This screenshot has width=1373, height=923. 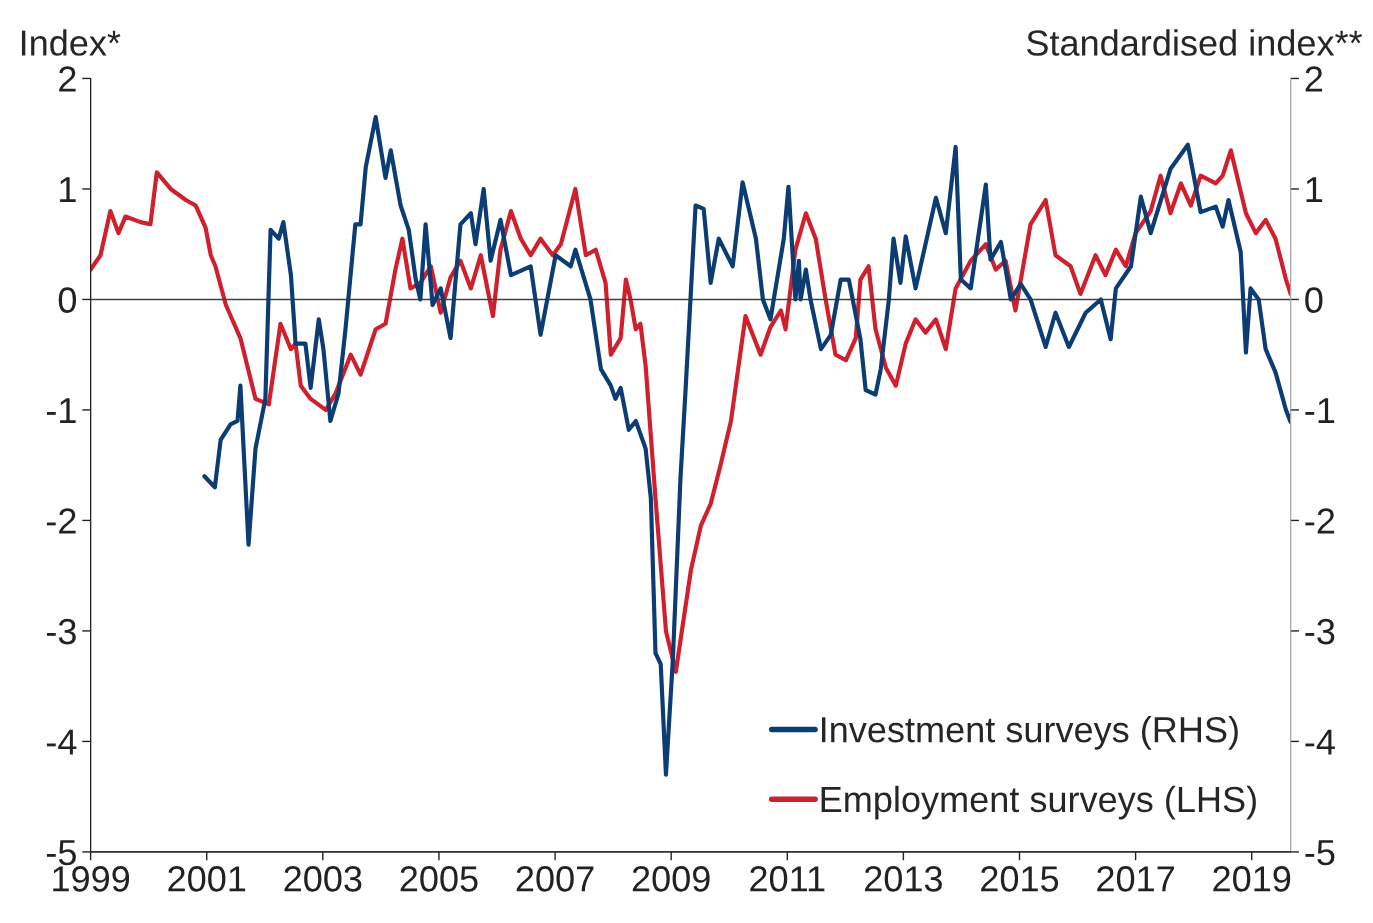 I want to click on y2-axis-title: Standardised index**, so click(x=1195, y=42).